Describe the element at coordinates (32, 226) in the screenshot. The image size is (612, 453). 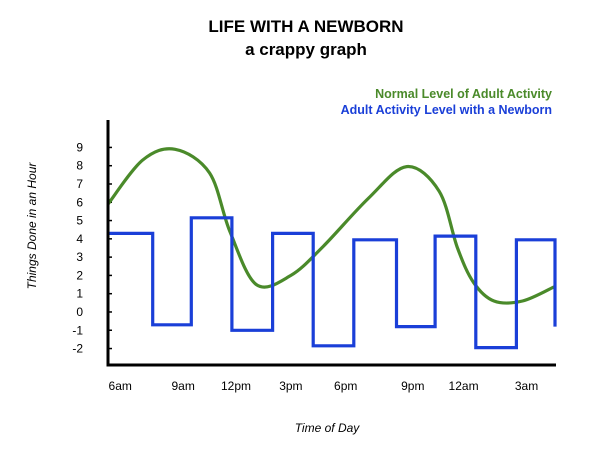
I see `y-axis-label: Things Done in an Hour` at that location.